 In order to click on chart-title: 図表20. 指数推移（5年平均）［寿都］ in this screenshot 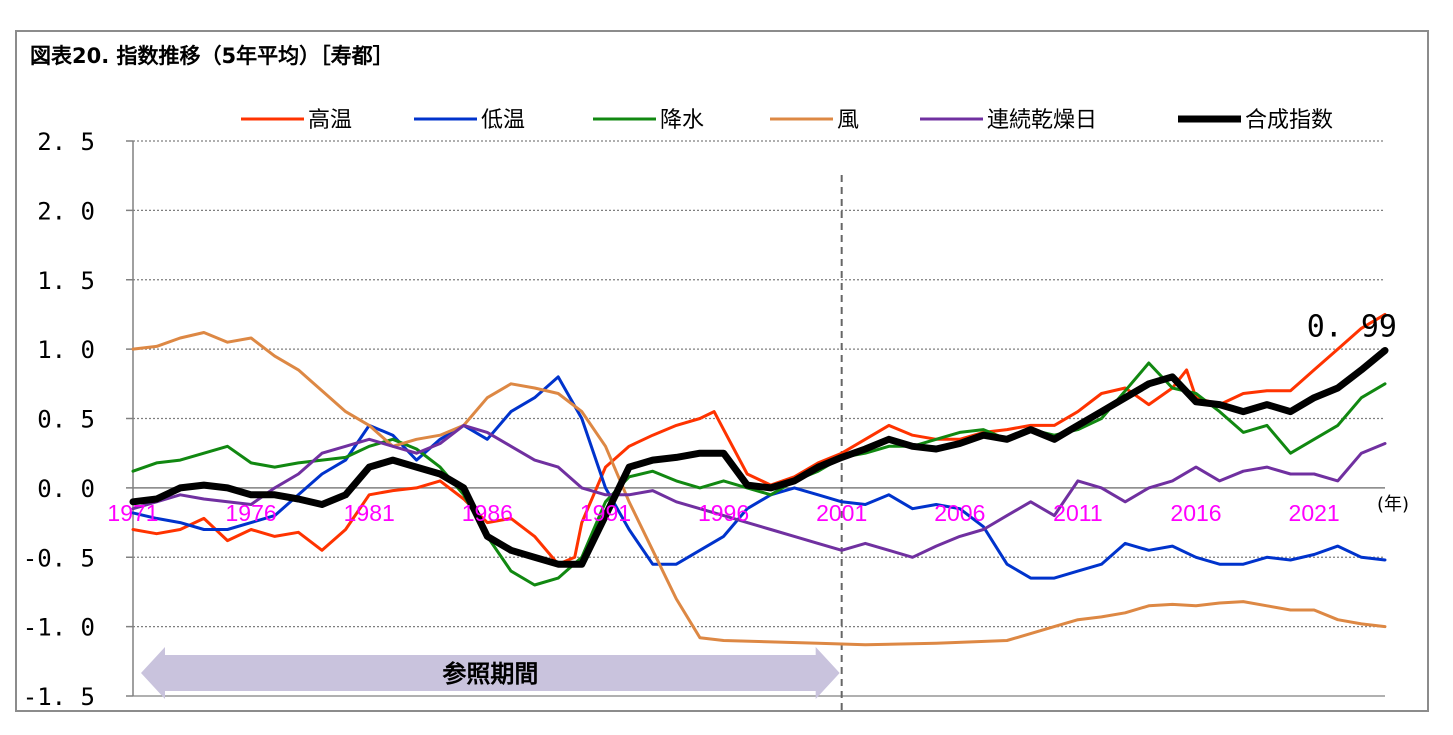, I will do `click(212, 56)`.